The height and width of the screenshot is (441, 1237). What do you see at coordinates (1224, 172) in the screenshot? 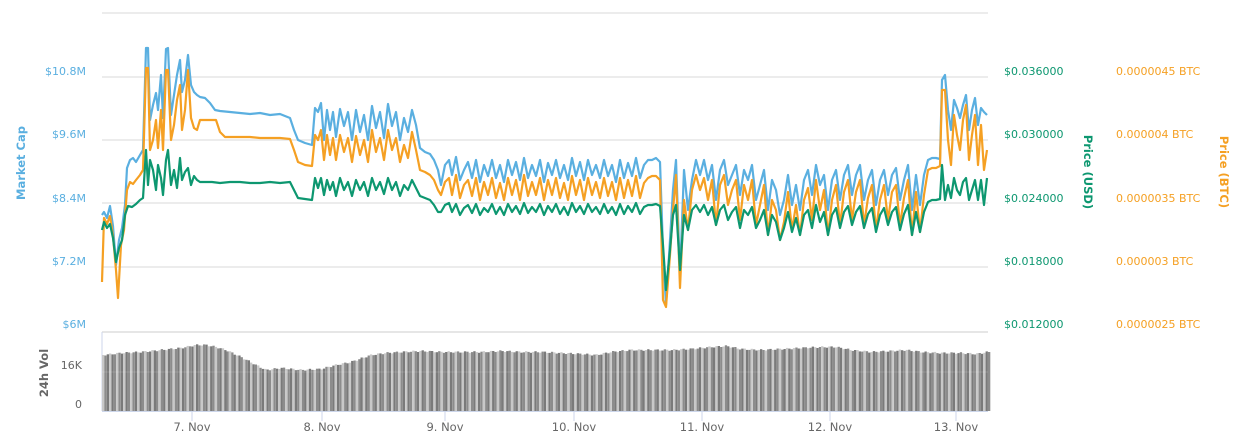
I see `y-axis-title-price-btc: Price (BTC)` at bounding box center [1224, 172].